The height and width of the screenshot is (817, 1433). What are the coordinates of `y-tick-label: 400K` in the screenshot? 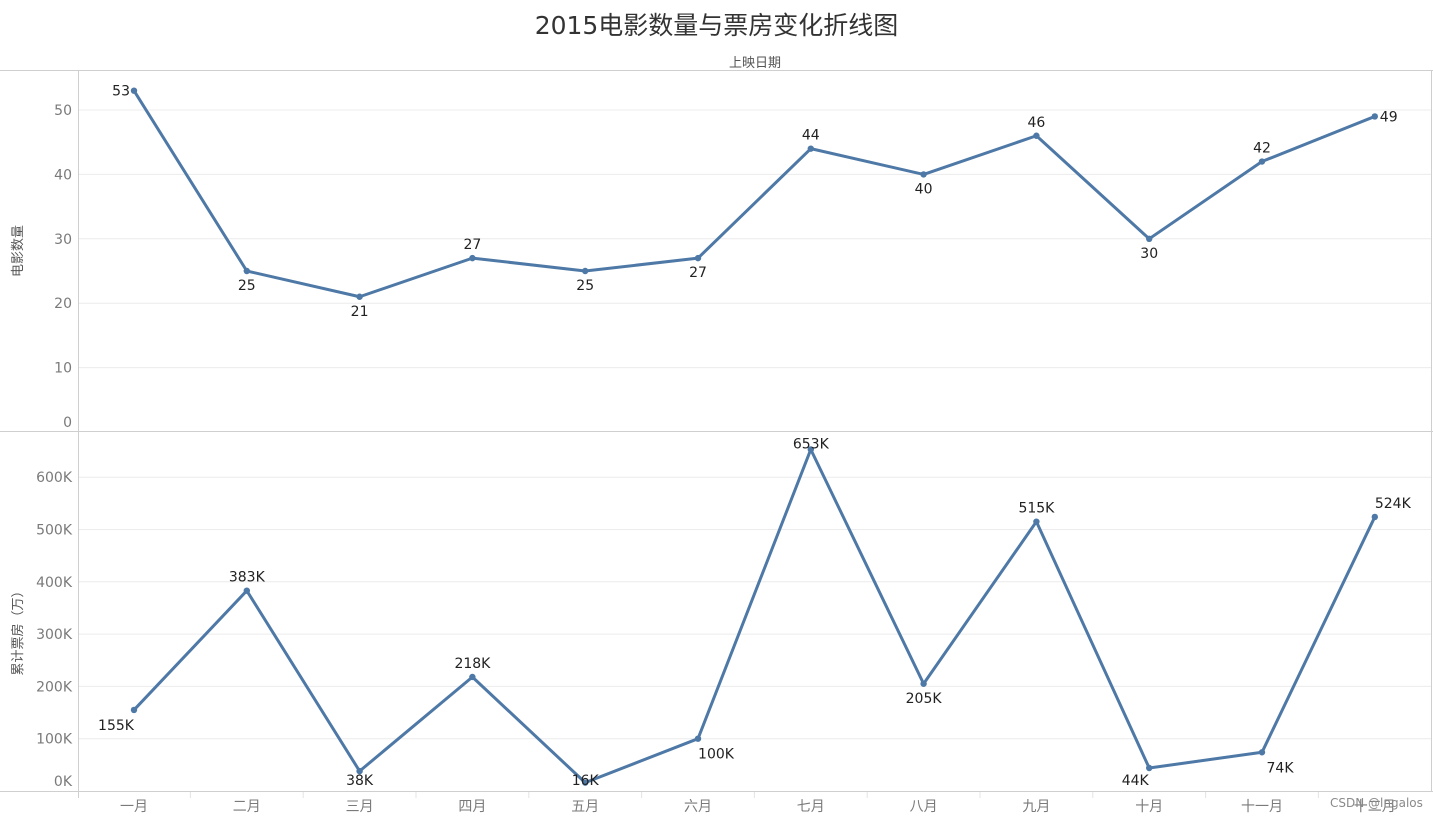 It's located at (54, 583).